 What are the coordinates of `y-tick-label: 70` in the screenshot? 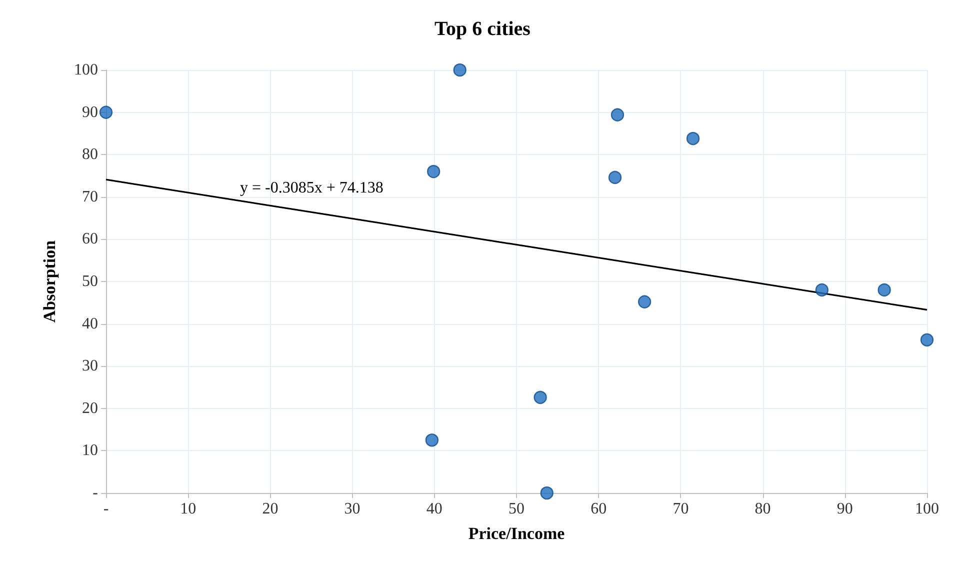 It's located at (90, 197).